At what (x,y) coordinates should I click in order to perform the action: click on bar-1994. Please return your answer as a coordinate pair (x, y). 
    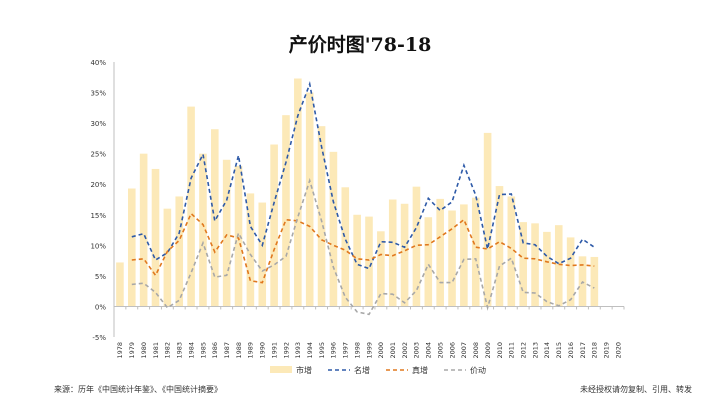
    Looking at the image, I should click on (309, 199).